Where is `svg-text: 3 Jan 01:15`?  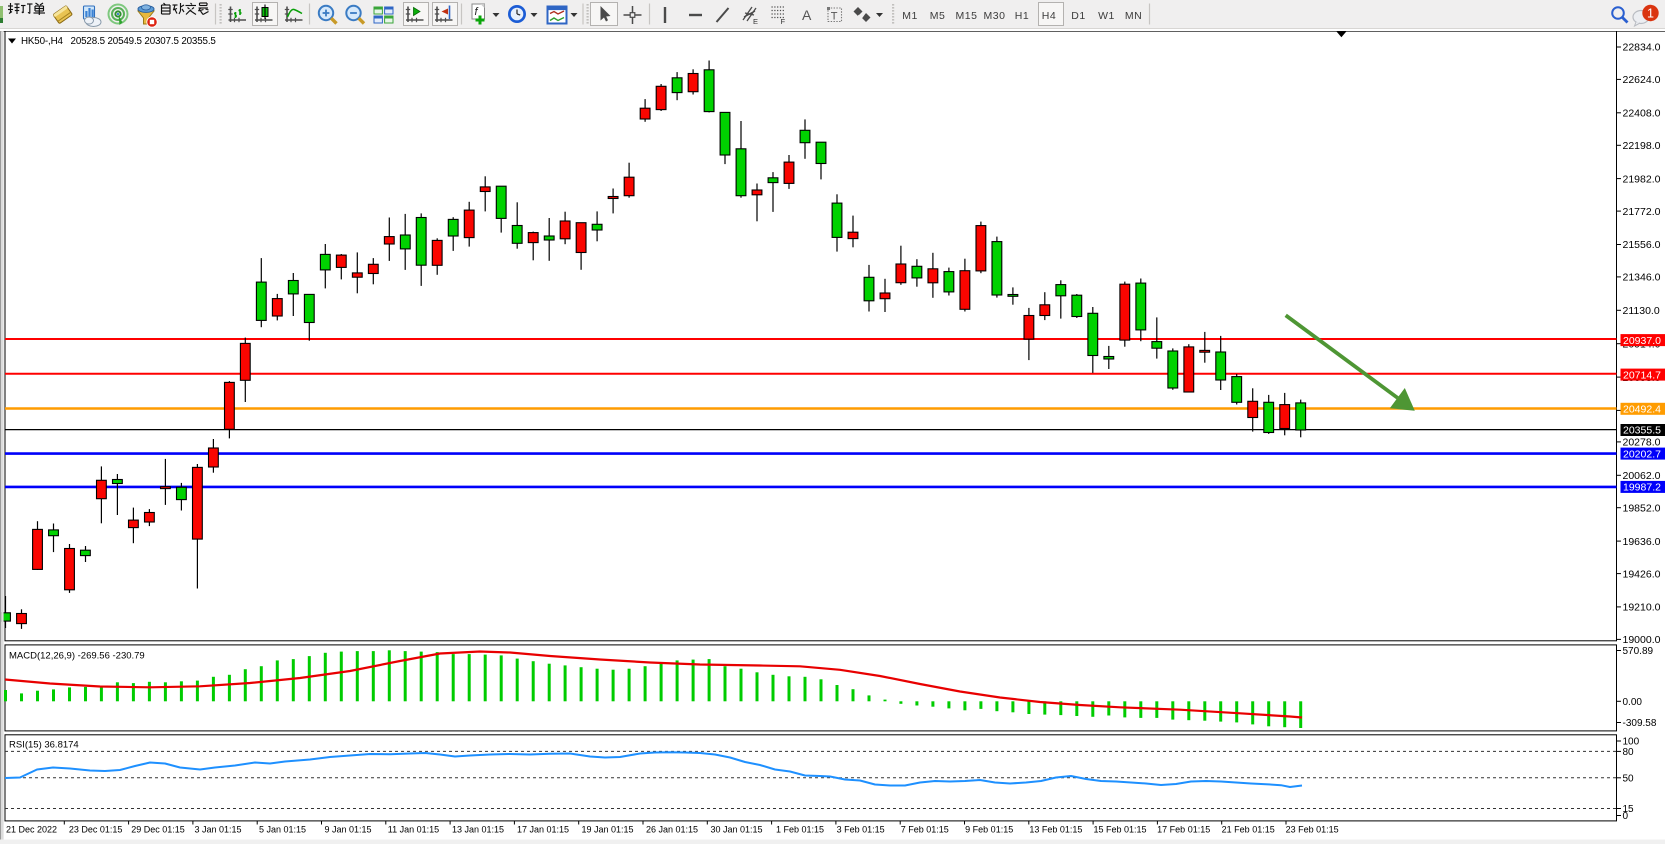
svg-text: 3 Jan 01:15 is located at coordinates (217, 830).